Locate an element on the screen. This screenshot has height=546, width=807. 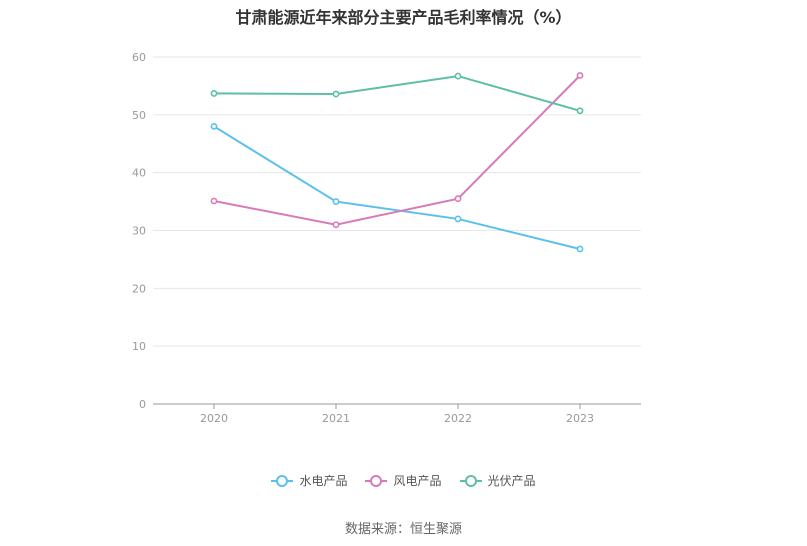
y-axis: 0 10 20 30 40 50 60 is located at coordinates (139, 231).